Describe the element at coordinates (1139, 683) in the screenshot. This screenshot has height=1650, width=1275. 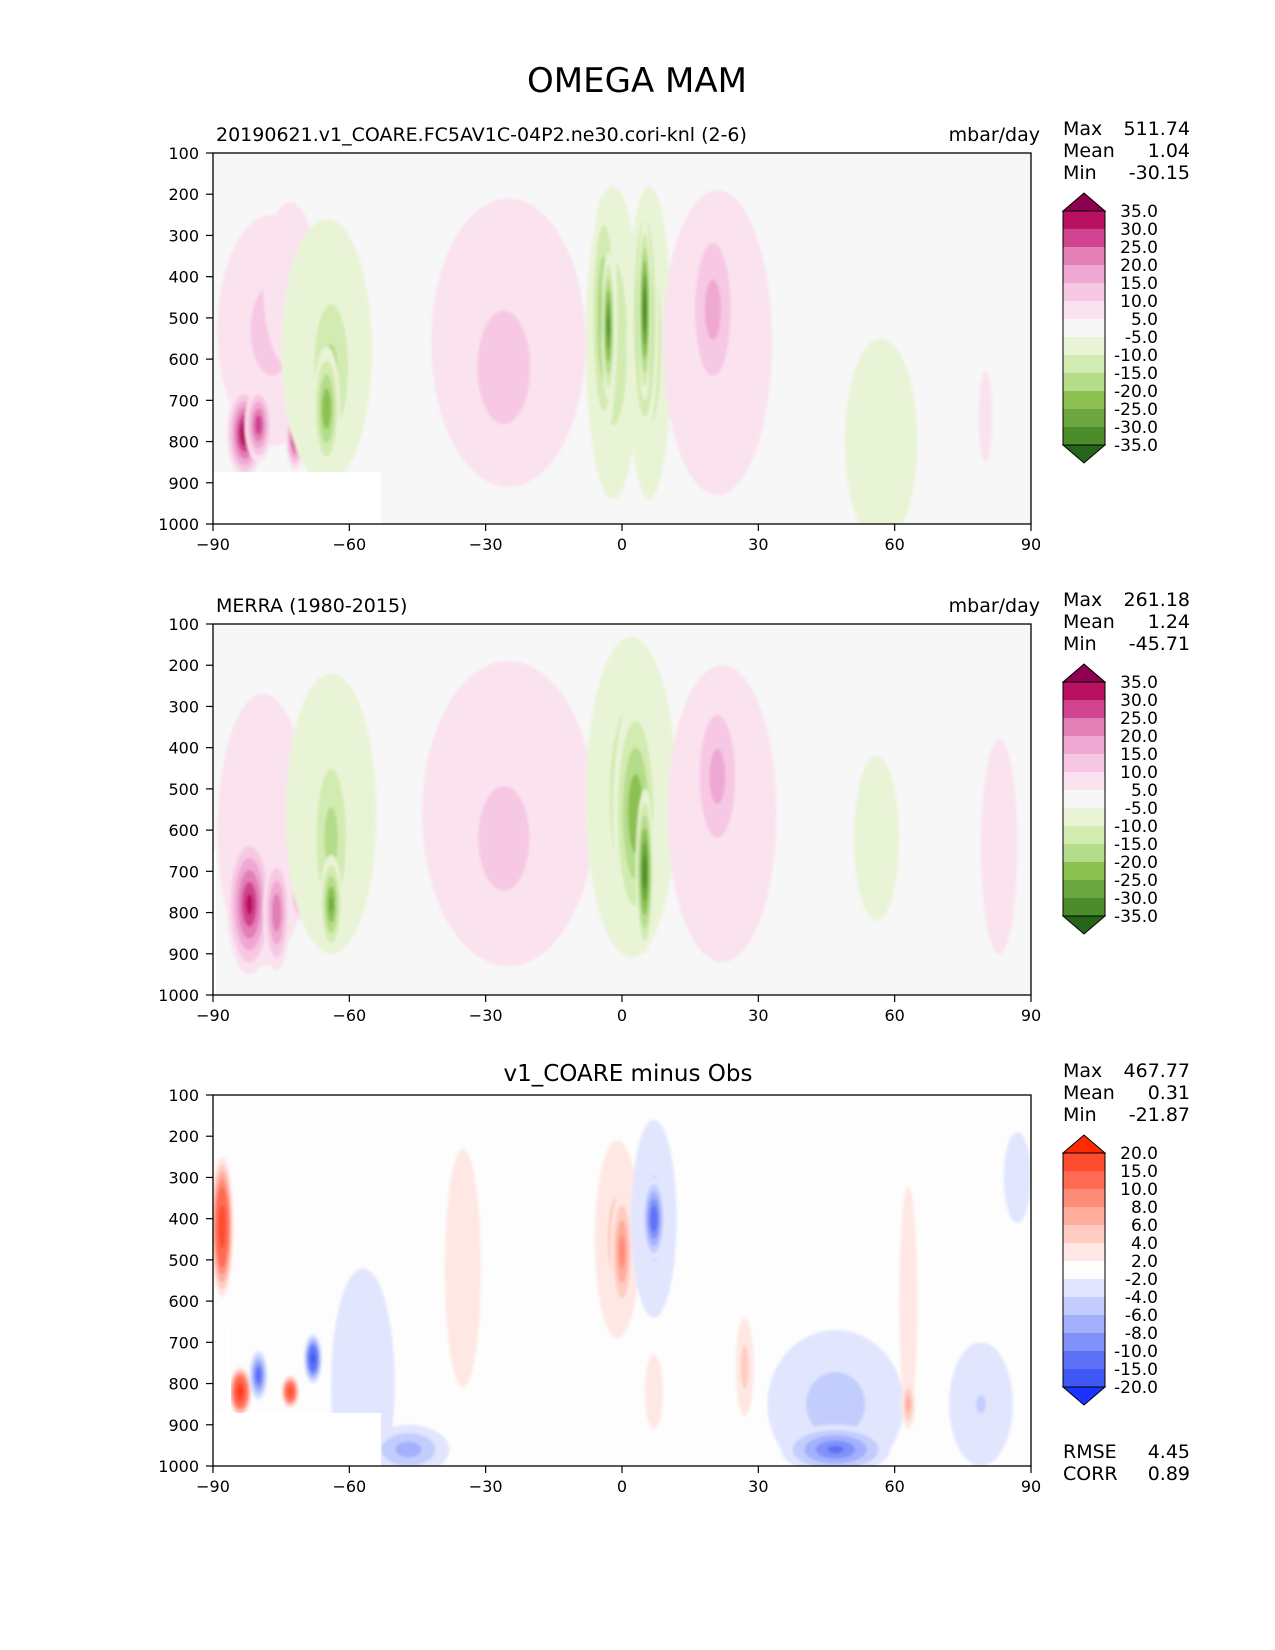
I see `colorbar-label: 35.0` at that location.